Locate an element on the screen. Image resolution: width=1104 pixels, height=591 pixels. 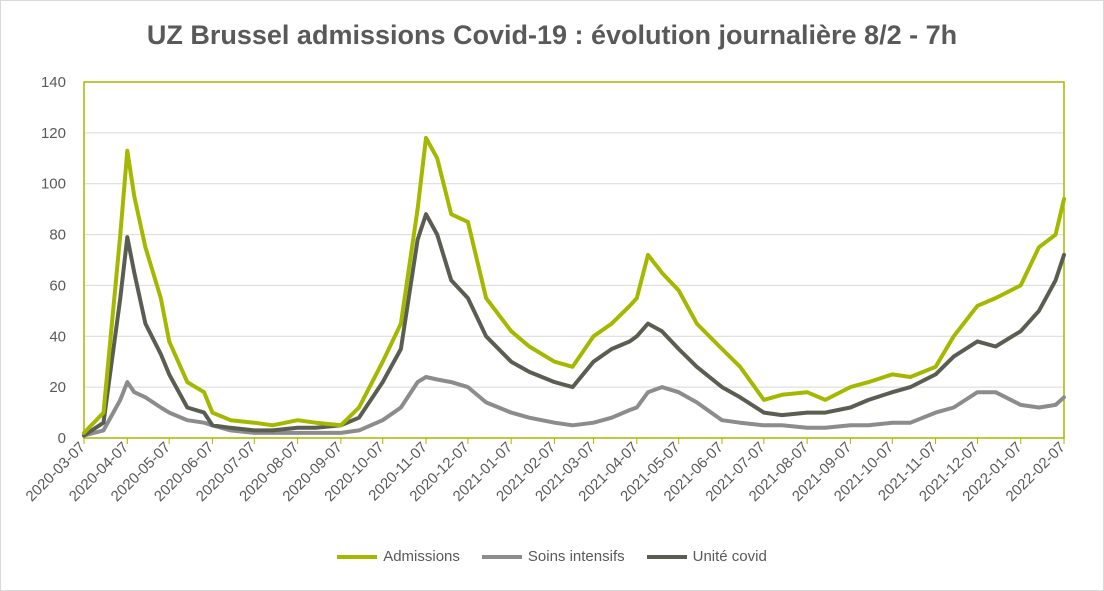
y-tick-label: 0 is located at coordinates (62, 438).